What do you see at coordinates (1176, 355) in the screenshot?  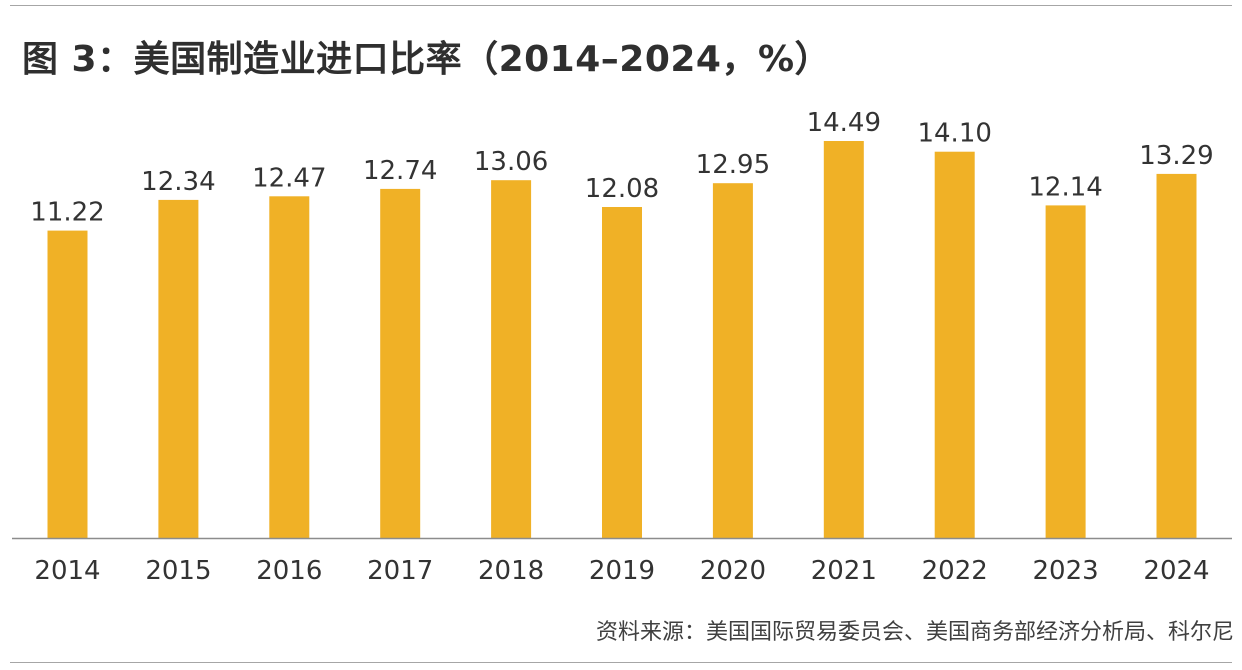 I see `bar-2024` at bounding box center [1176, 355].